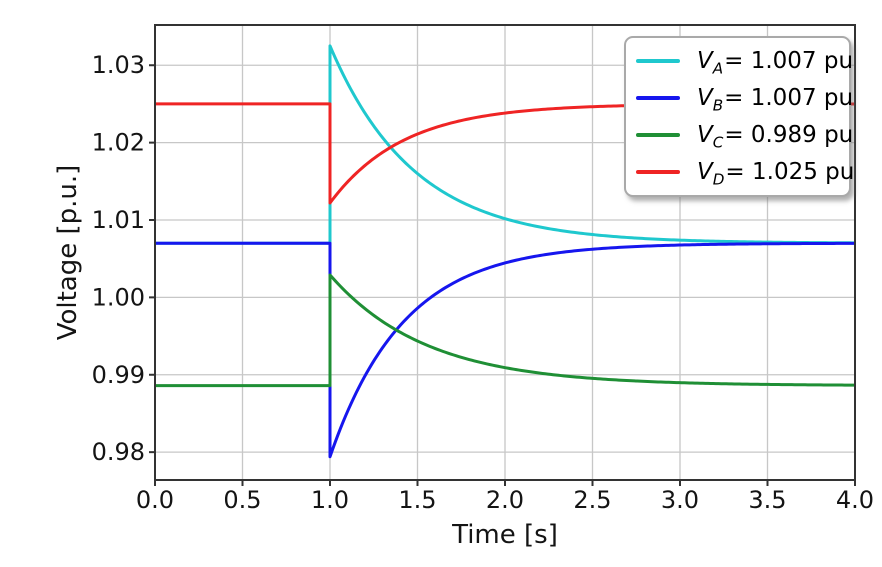  I want to click on x-tick-label: 0.0, so click(155, 500).